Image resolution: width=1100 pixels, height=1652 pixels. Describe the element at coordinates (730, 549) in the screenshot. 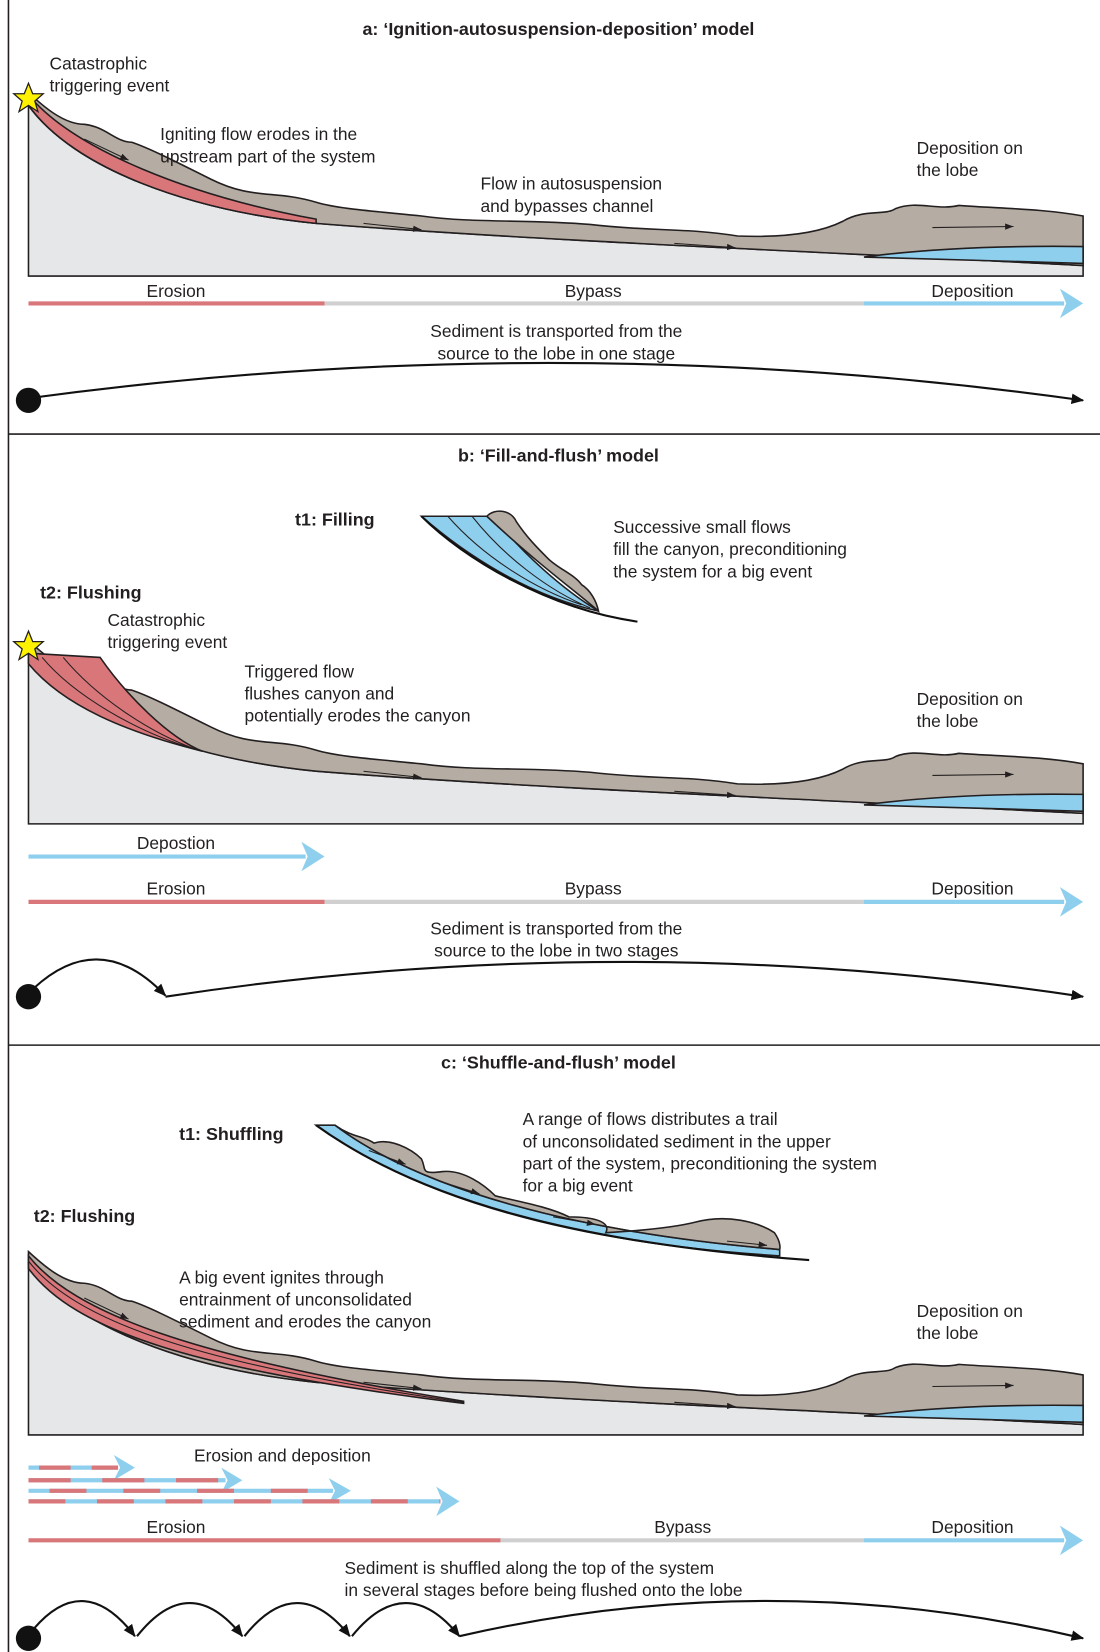

I see `annotation: fill the canyon, preconditioning` at that location.